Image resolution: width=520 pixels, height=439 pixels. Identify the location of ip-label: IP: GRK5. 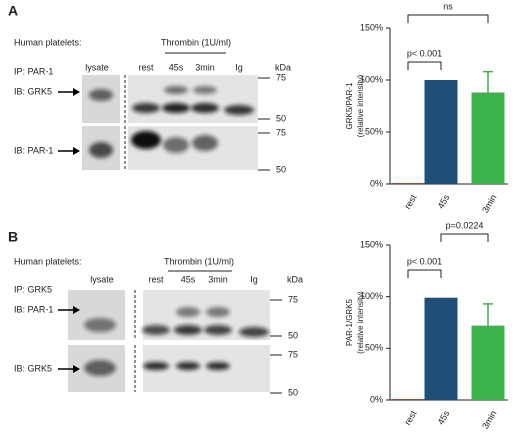
(33, 289).